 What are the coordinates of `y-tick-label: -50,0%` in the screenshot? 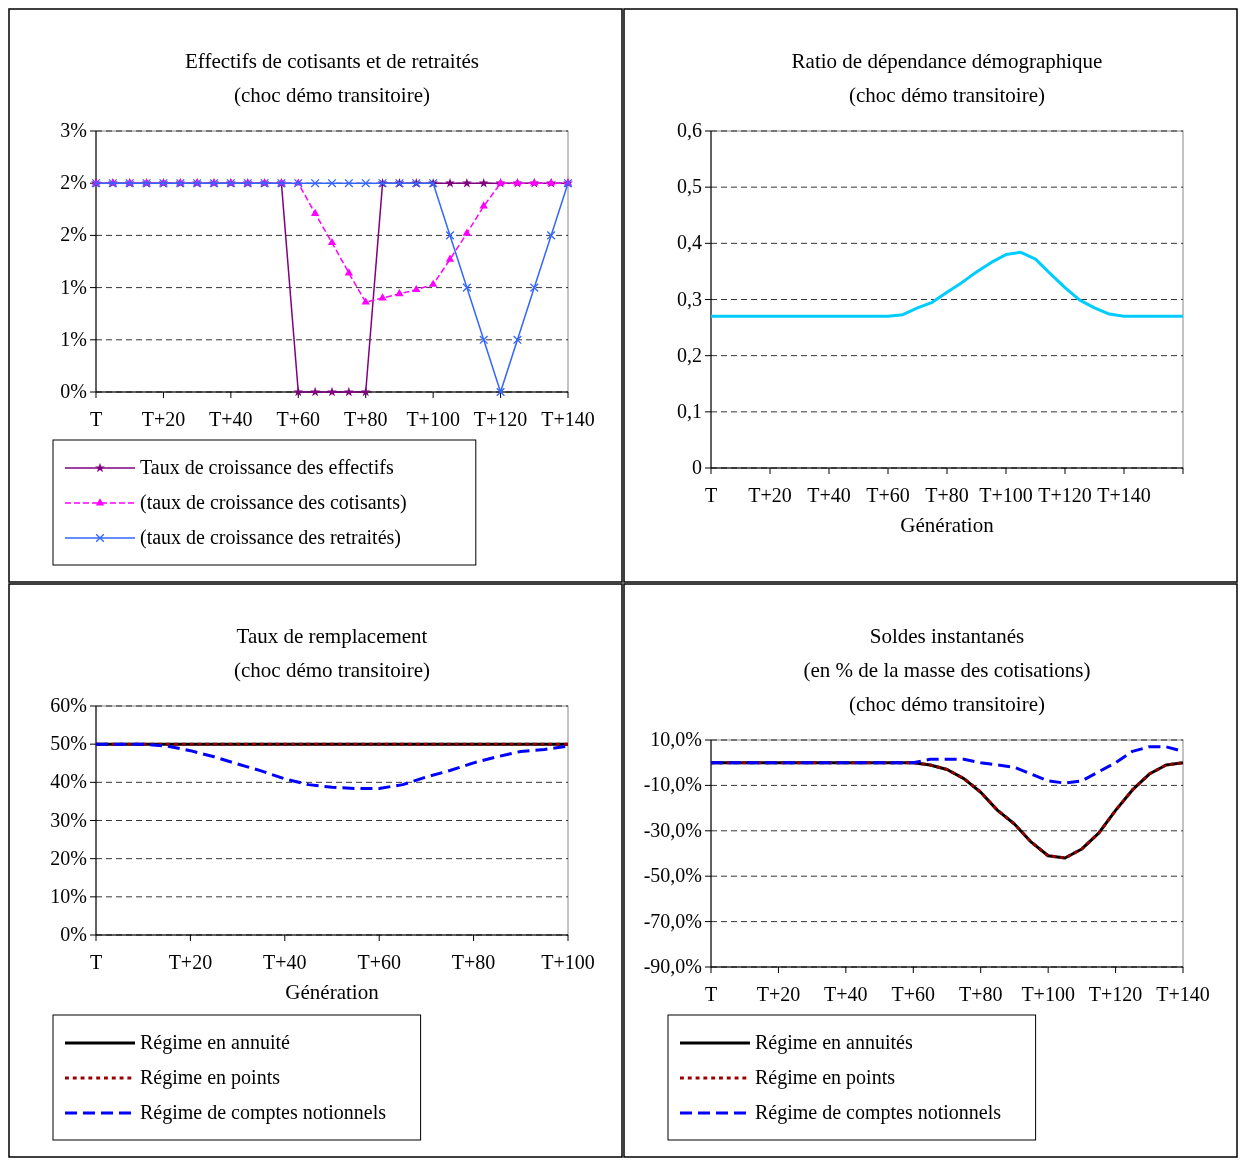 It's located at (672, 875).